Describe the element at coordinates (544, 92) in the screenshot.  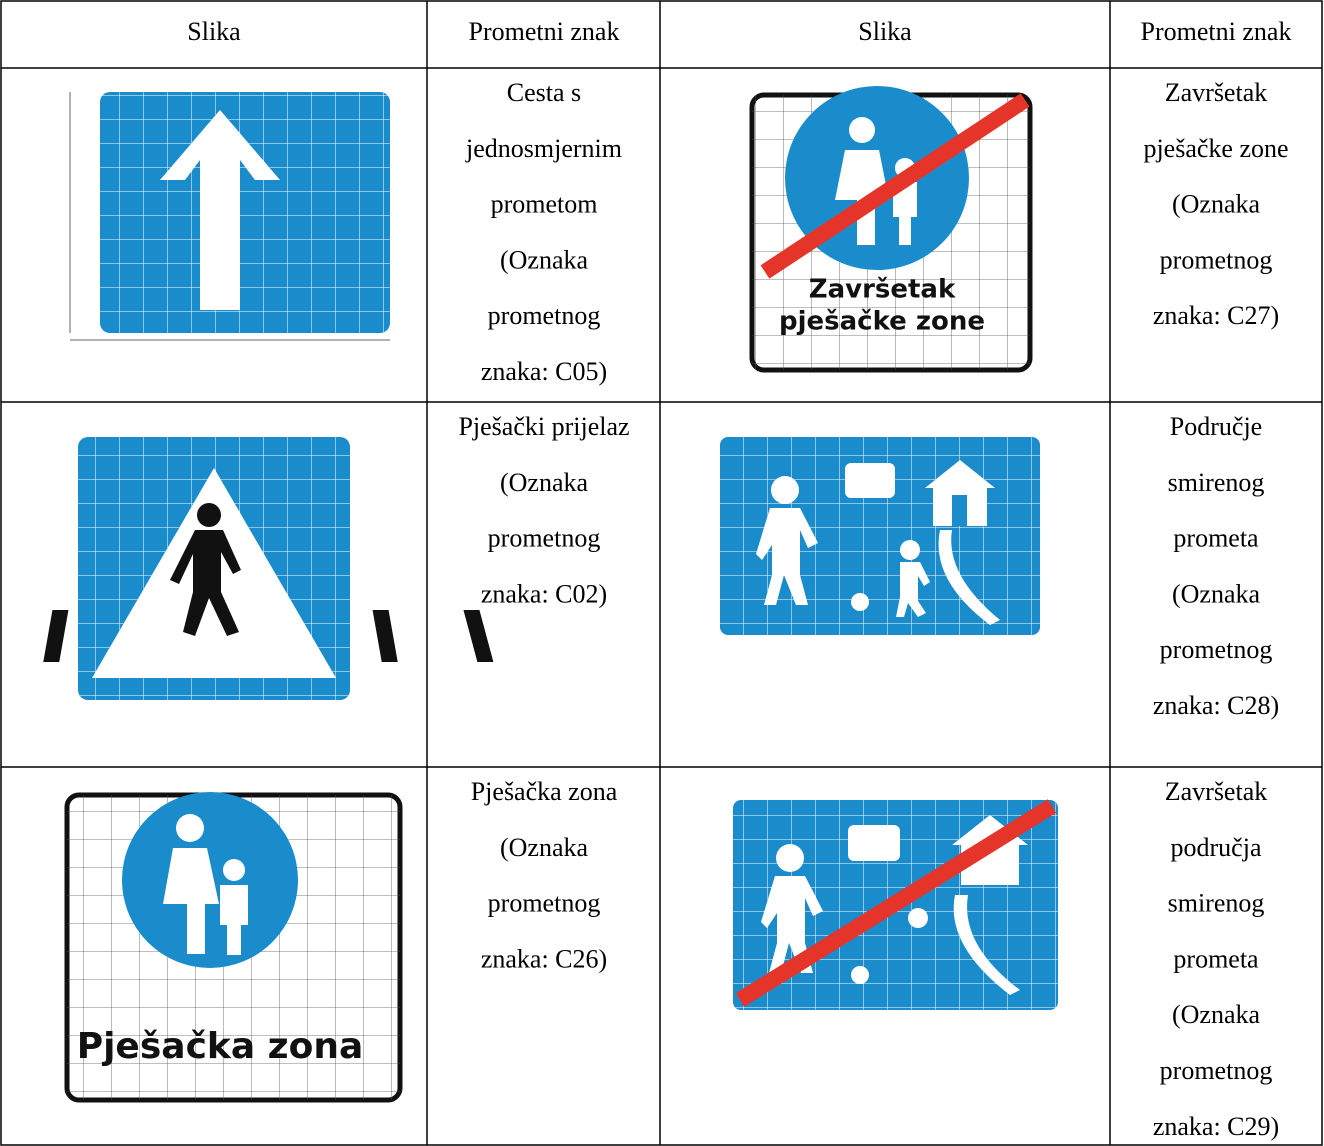
I see `cell-text: Cesta s` at that location.